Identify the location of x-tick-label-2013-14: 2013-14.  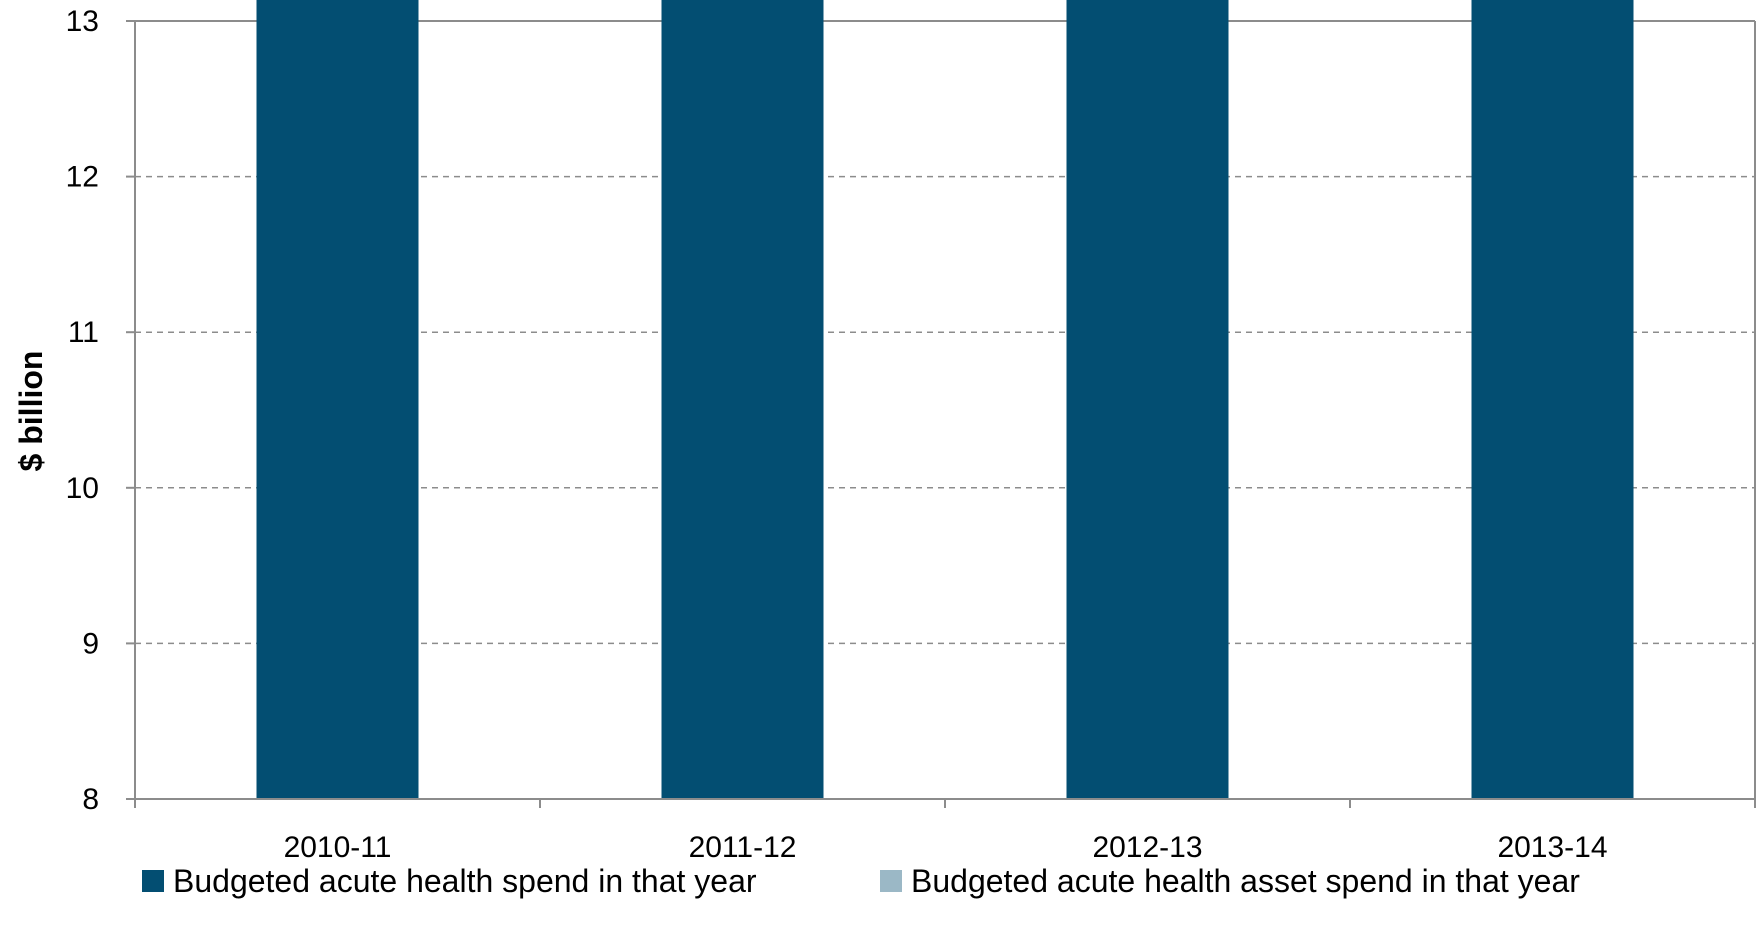
(1552, 847).